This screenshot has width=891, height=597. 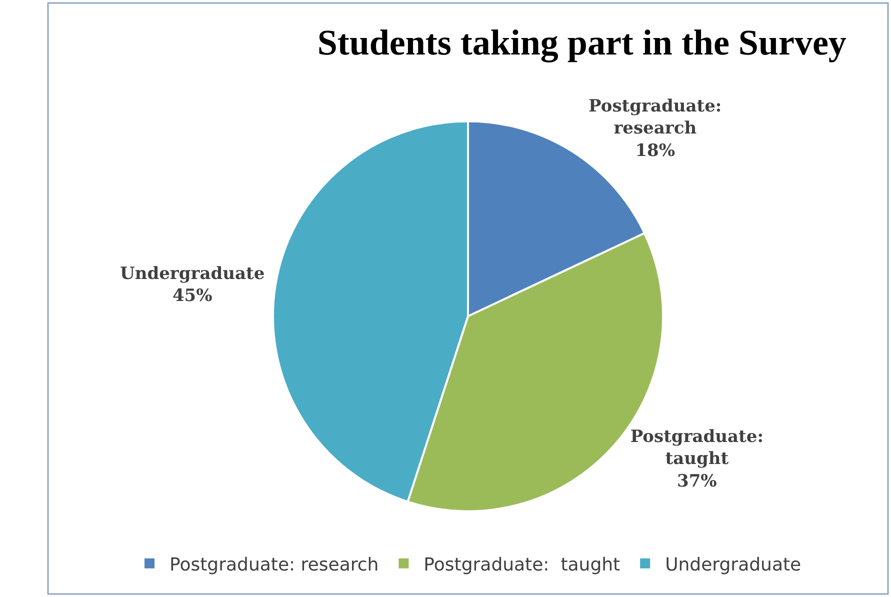 I want to click on data-label: 45%, so click(x=192, y=296).